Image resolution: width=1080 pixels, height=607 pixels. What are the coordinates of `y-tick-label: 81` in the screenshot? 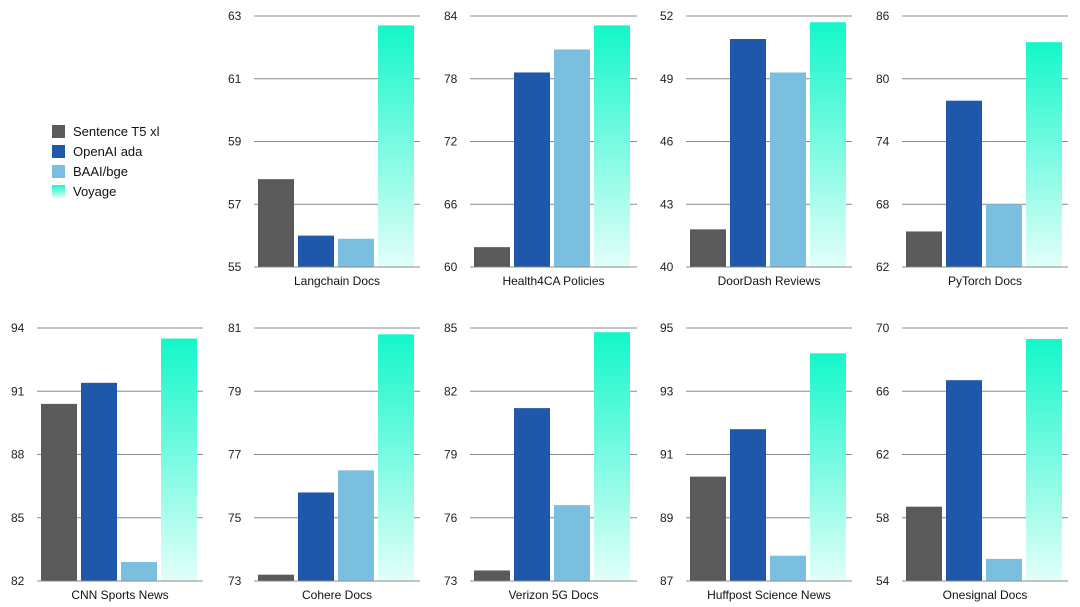 It's located at (235, 328).